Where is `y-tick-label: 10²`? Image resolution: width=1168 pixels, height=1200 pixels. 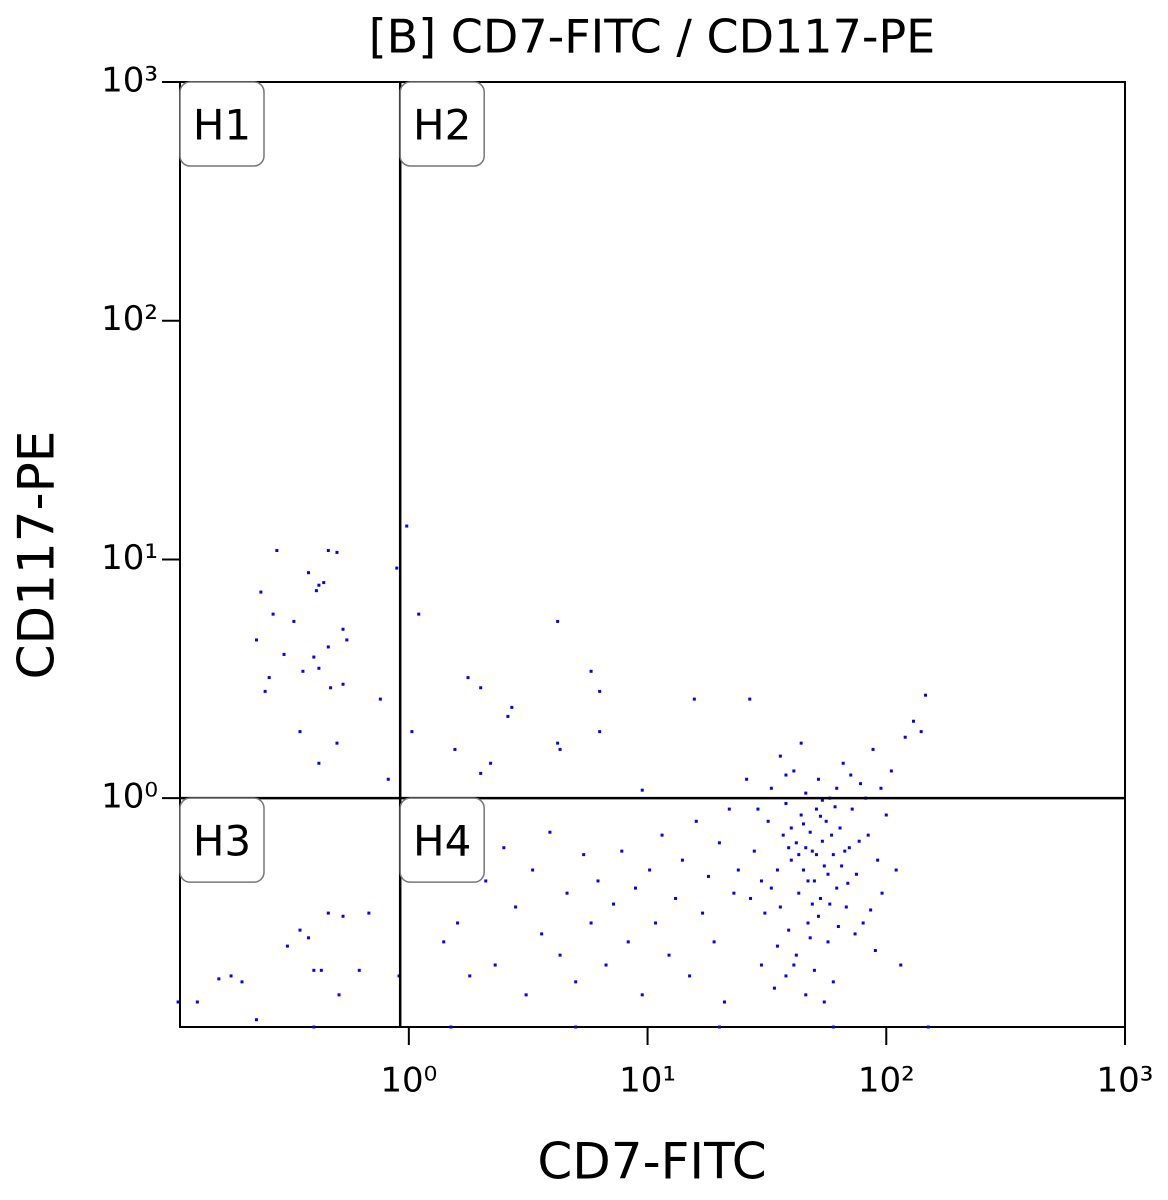 y-tick-label: 10² is located at coordinates (129, 319).